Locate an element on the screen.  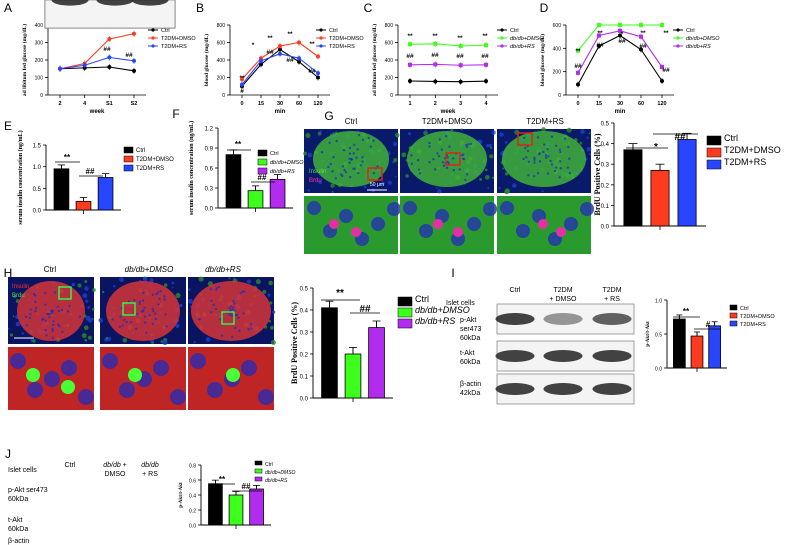
col-label-H-dmso: db/db+DMSO is located at coordinates (149, 269).